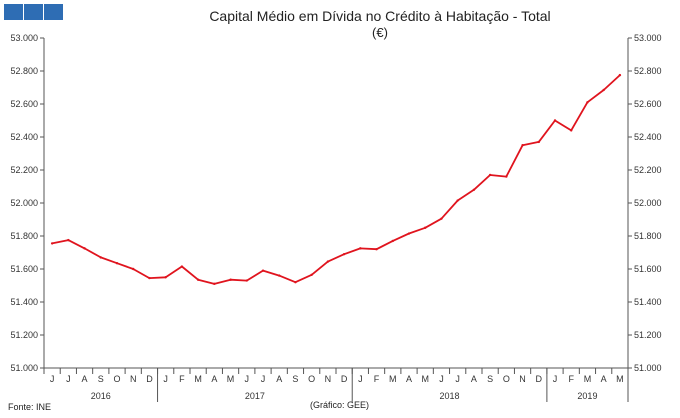 The height and width of the screenshot is (418, 680). I want to click on y-tick-label-left: 52.200, so click(24, 170).